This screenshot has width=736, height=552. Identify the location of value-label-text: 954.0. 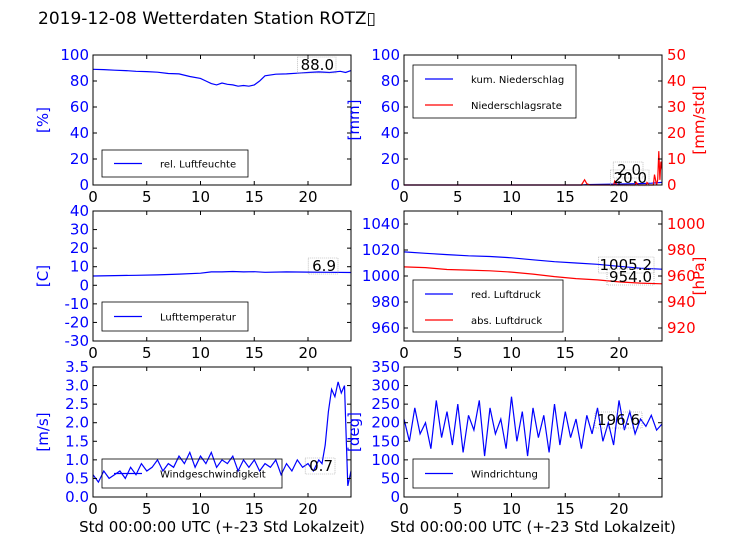
(630, 277).